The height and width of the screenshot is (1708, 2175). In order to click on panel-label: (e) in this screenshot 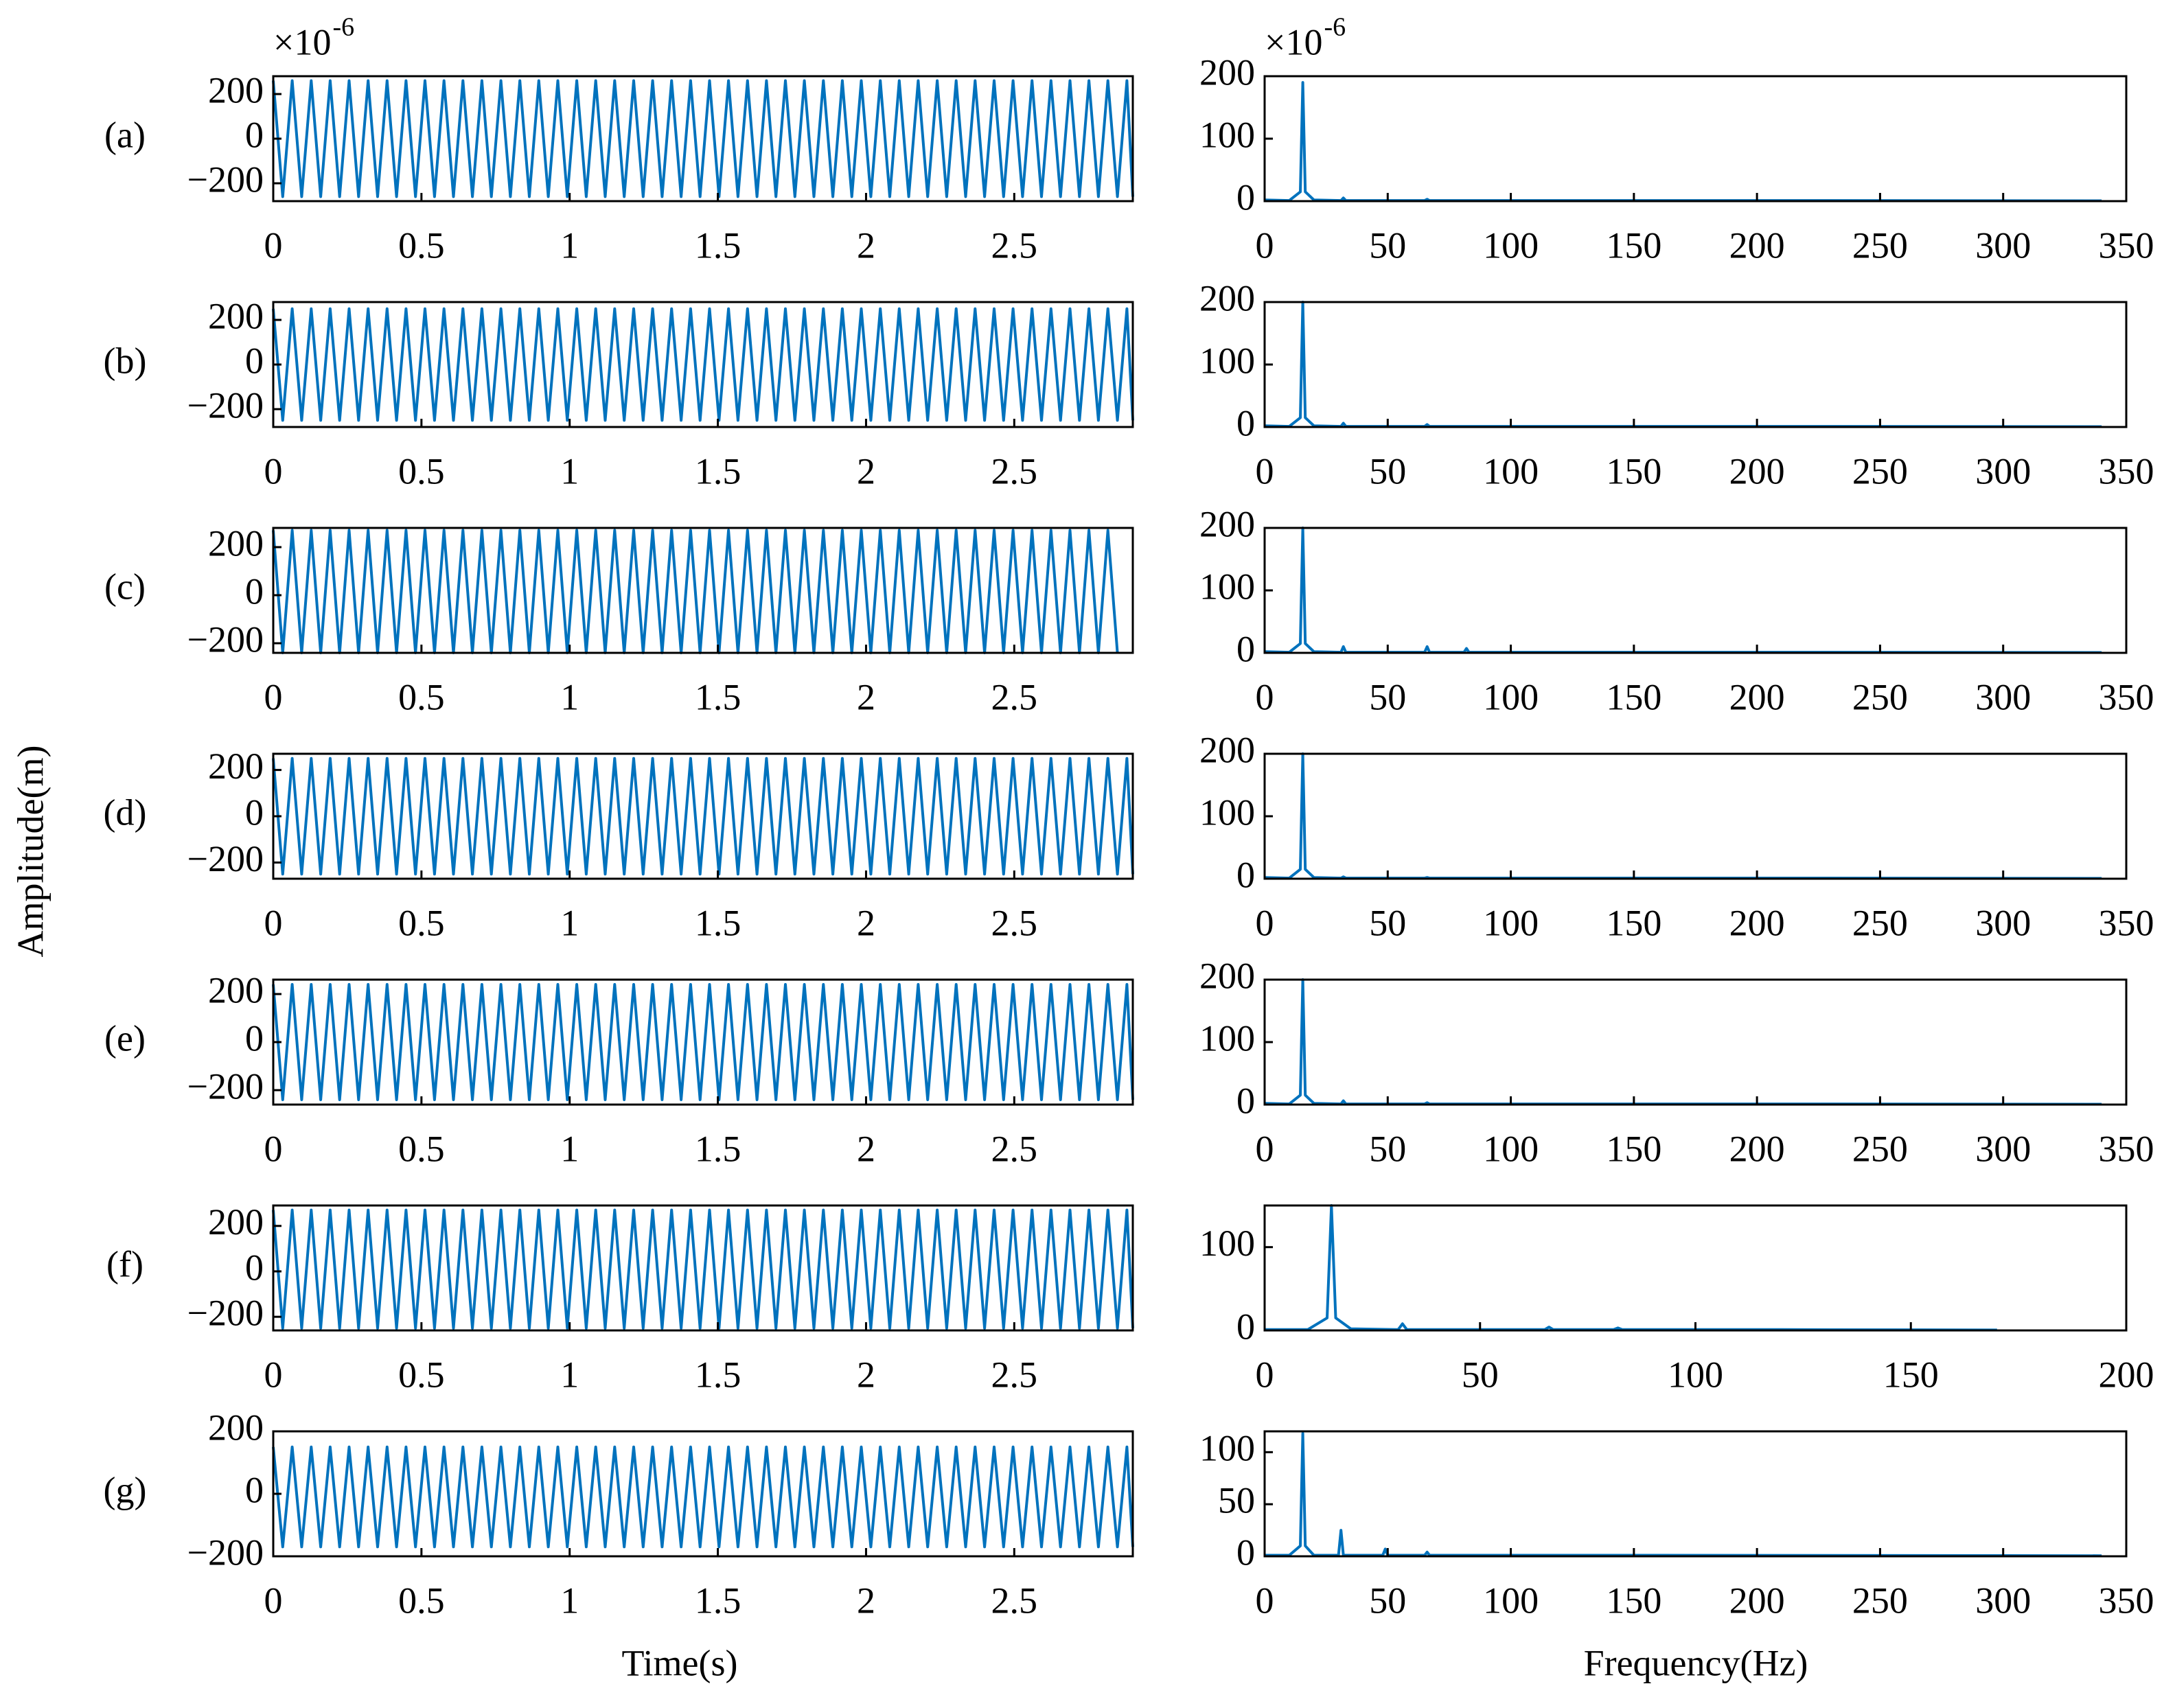, I will do `click(125, 1038)`.